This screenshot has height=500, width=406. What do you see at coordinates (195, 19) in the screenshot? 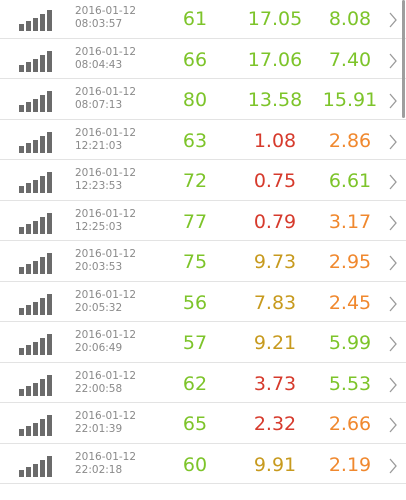
I see `value-primary: 61` at bounding box center [195, 19].